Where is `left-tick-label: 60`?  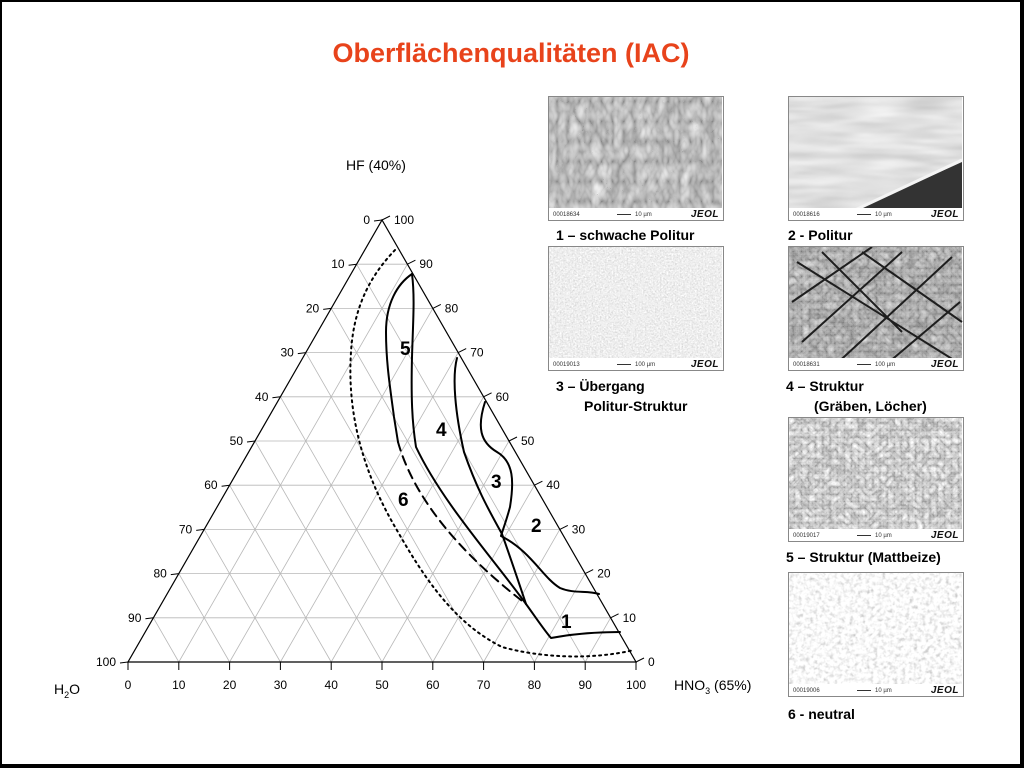 left-tick-label: 60 is located at coordinates (211, 485).